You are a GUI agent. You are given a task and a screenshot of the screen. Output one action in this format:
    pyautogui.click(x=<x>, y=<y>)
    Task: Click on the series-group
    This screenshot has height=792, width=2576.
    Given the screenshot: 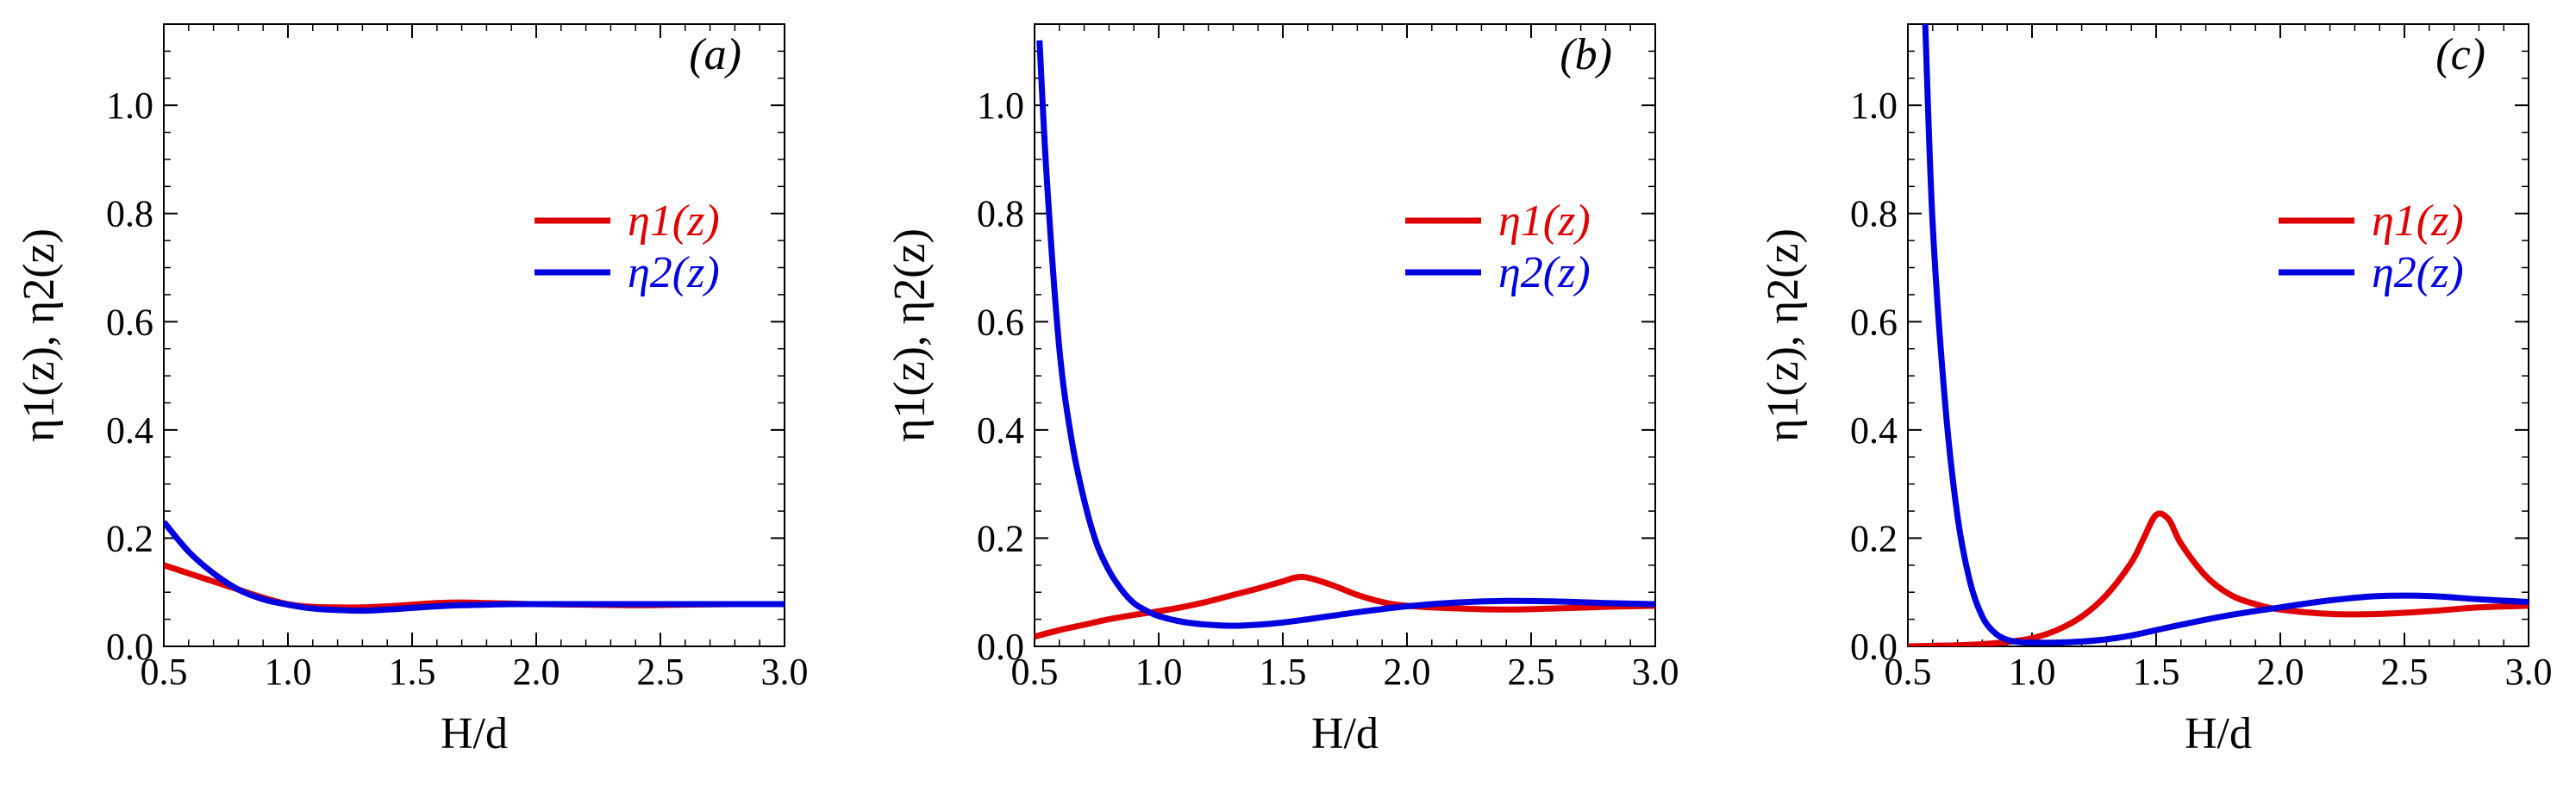 What is the action you would take?
    pyautogui.click(x=474, y=567)
    